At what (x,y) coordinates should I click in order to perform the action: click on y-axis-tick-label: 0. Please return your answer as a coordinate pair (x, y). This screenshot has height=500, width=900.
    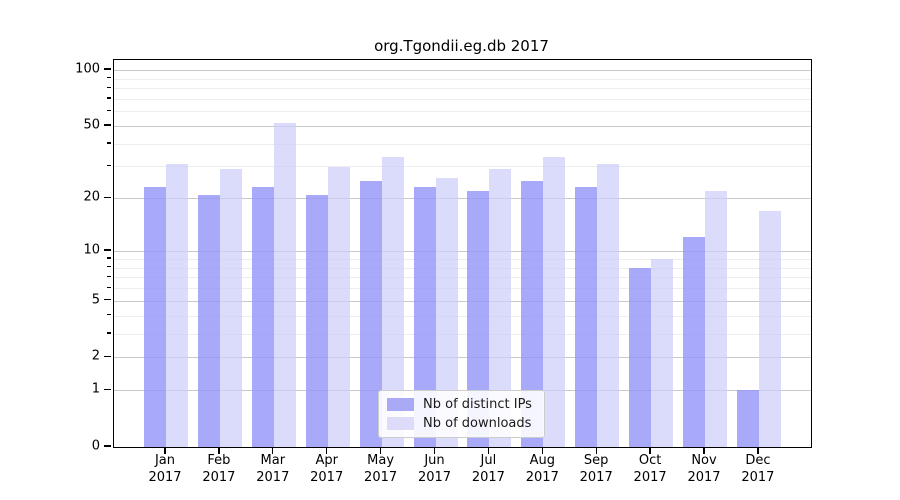
    Looking at the image, I should click on (95, 446).